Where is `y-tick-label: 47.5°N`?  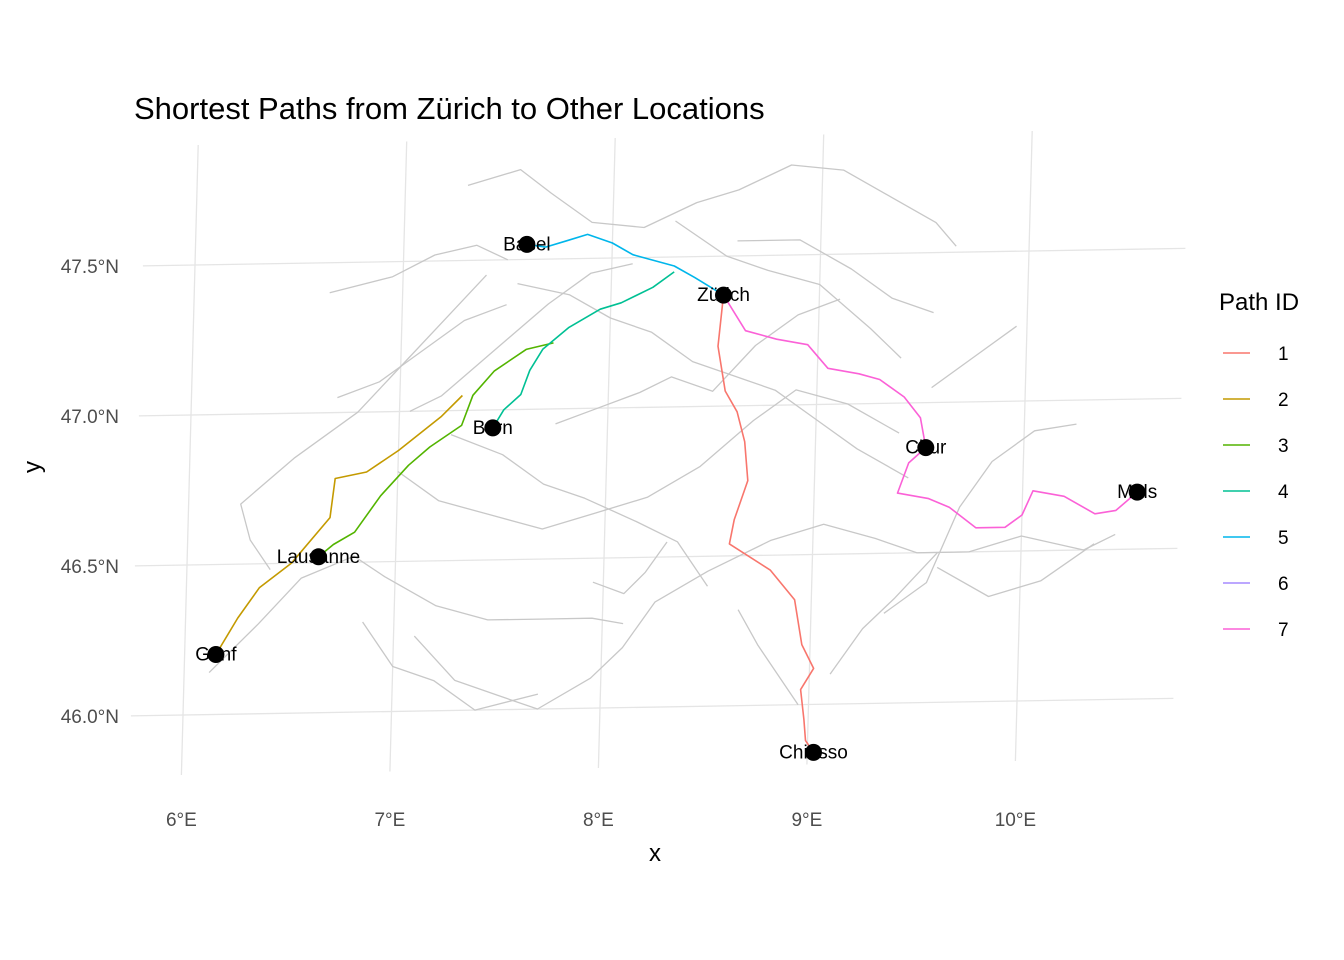
y-tick-label: 47.5°N is located at coordinates (90, 267).